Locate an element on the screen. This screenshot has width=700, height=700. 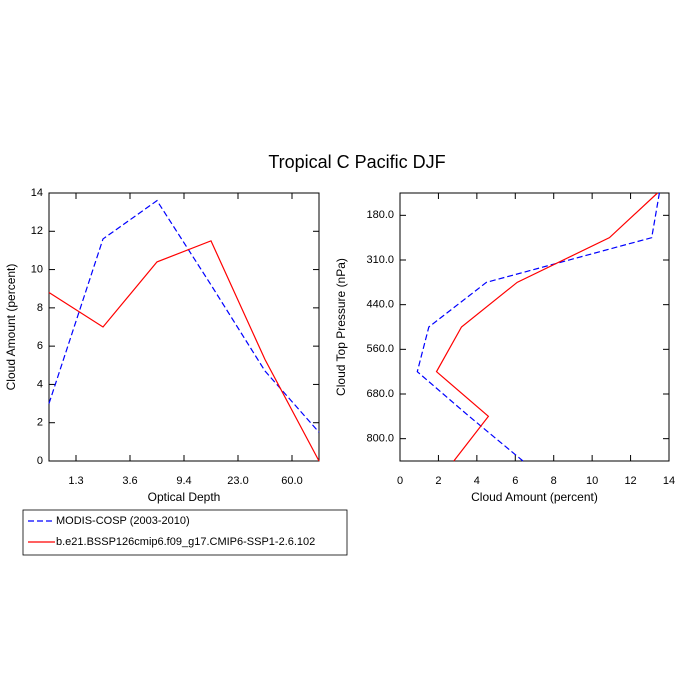
x-tick-label: 14 is located at coordinates (669, 481).